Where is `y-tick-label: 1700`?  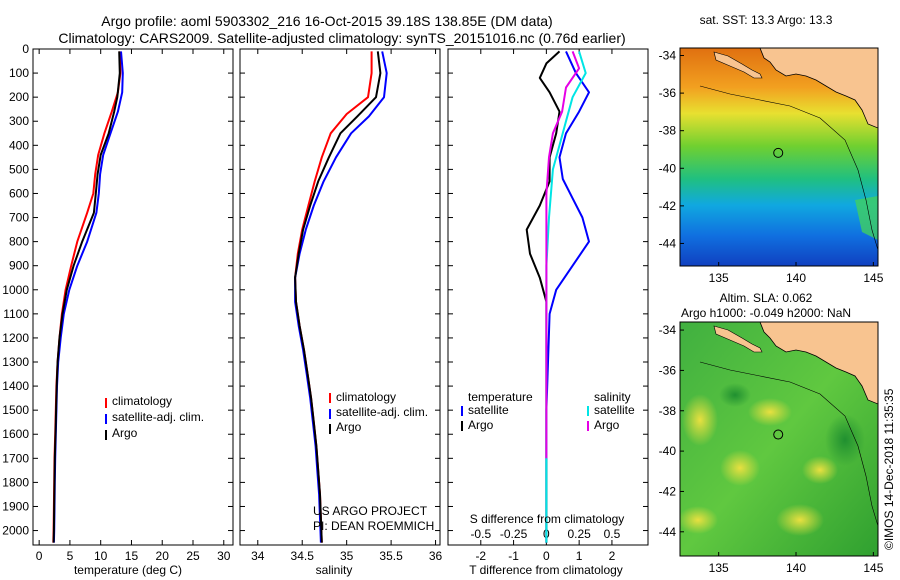 y-tick-label: 1700 is located at coordinates (15, 458).